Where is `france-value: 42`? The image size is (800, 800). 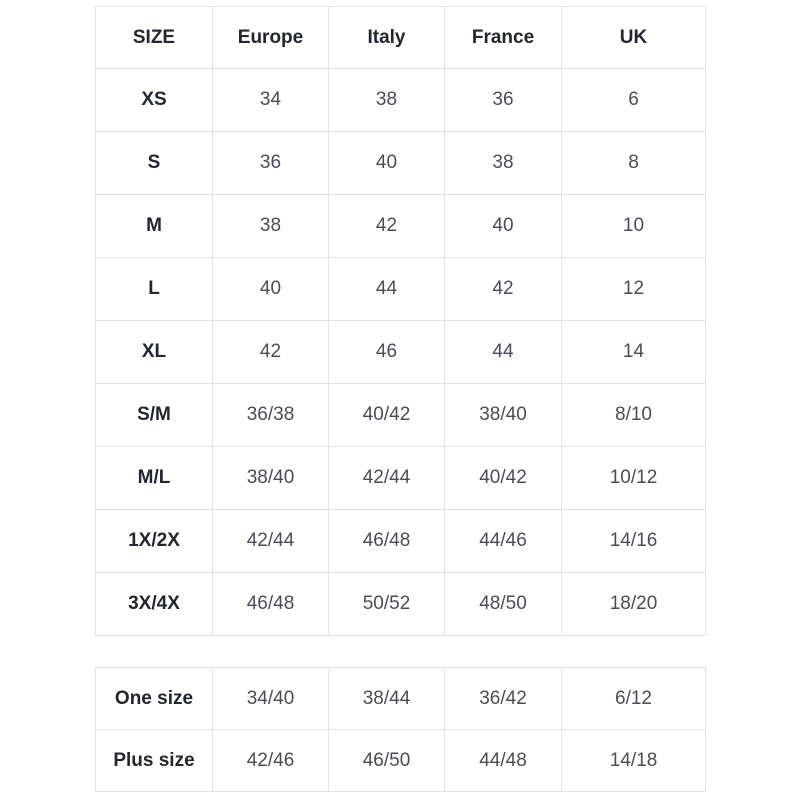
france-value: 42 is located at coordinates (503, 289).